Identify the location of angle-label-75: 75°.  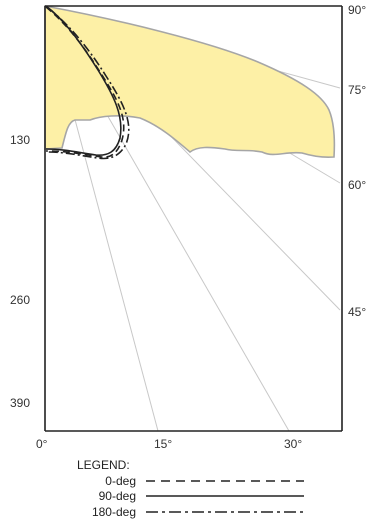
(357, 90).